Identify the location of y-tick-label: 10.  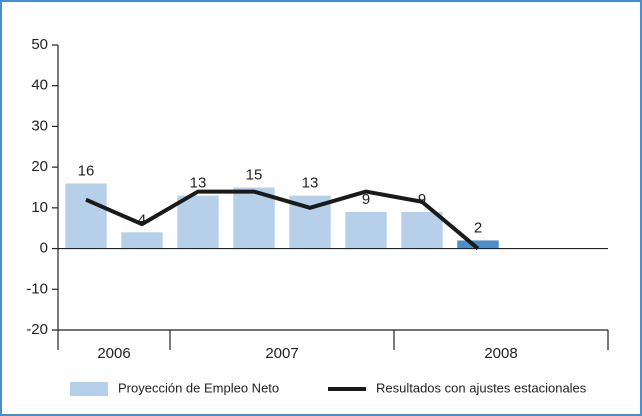
(39, 207).